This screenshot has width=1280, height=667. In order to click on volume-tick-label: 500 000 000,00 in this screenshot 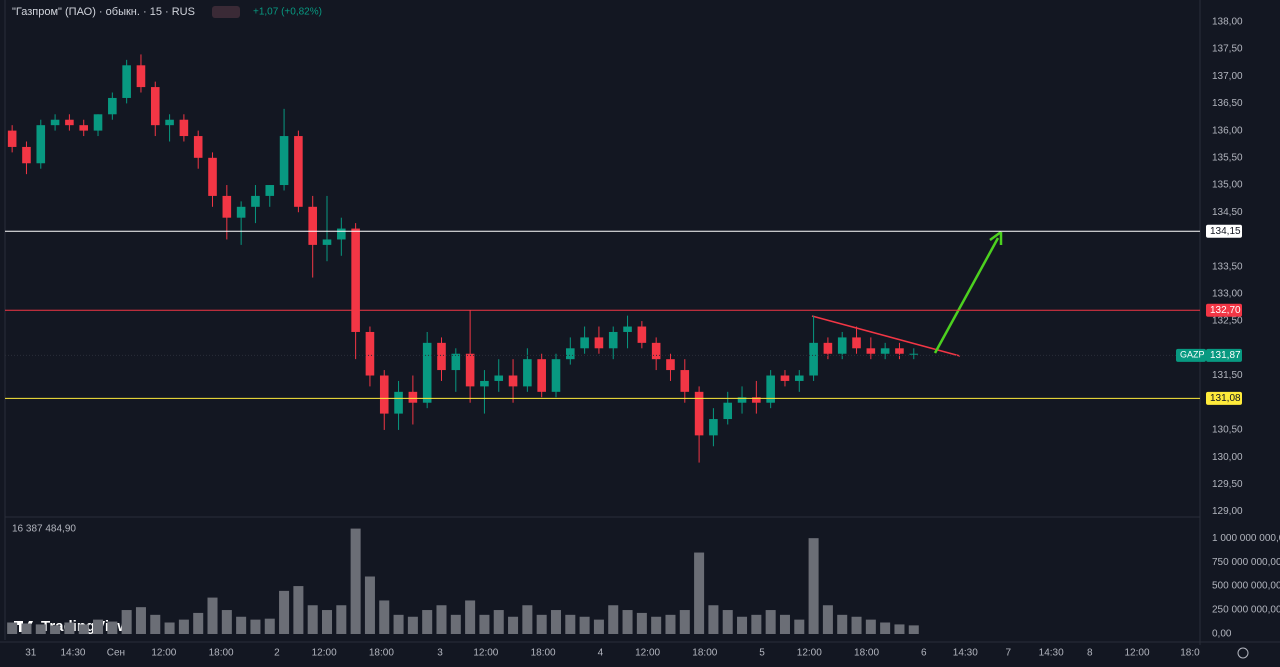, I will do `click(1246, 586)`.